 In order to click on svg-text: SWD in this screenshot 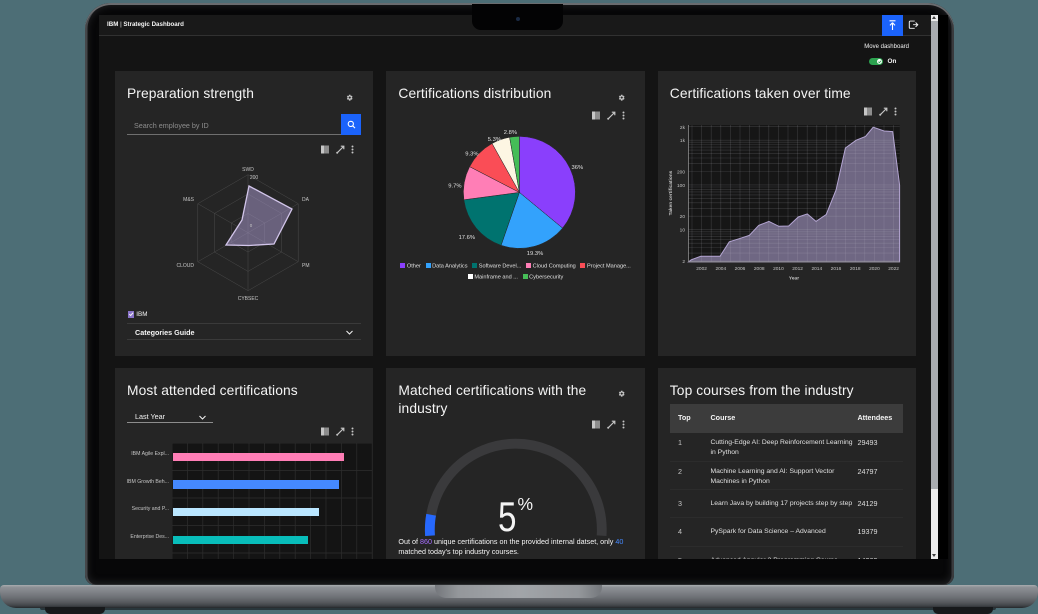, I will do `click(248, 170)`.